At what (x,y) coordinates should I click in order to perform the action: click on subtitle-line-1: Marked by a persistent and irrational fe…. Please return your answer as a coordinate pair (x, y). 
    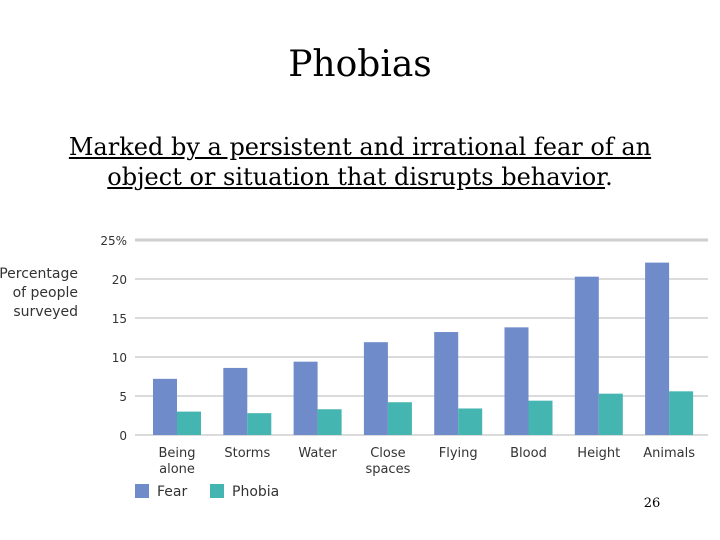
    Looking at the image, I should click on (360, 147).